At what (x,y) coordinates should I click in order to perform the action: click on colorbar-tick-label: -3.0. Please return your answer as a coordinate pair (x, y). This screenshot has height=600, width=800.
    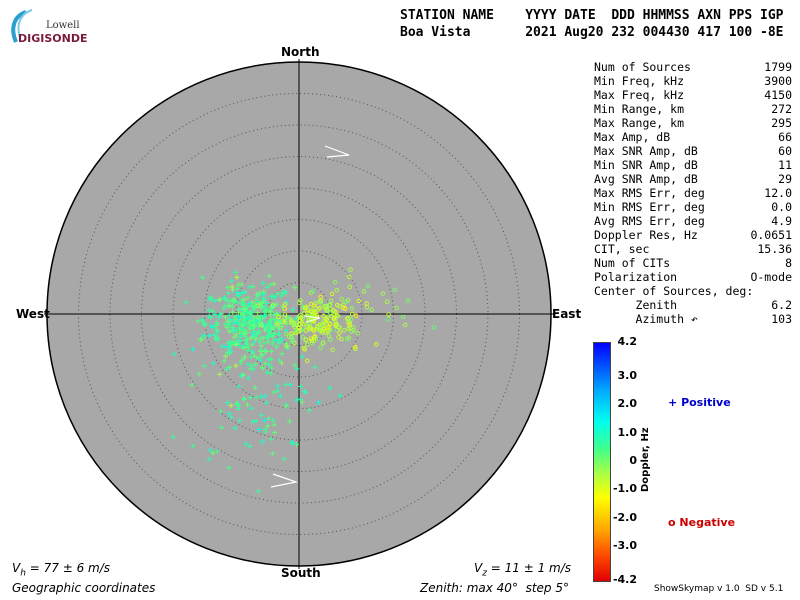
    Looking at the image, I should click on (624, 545).